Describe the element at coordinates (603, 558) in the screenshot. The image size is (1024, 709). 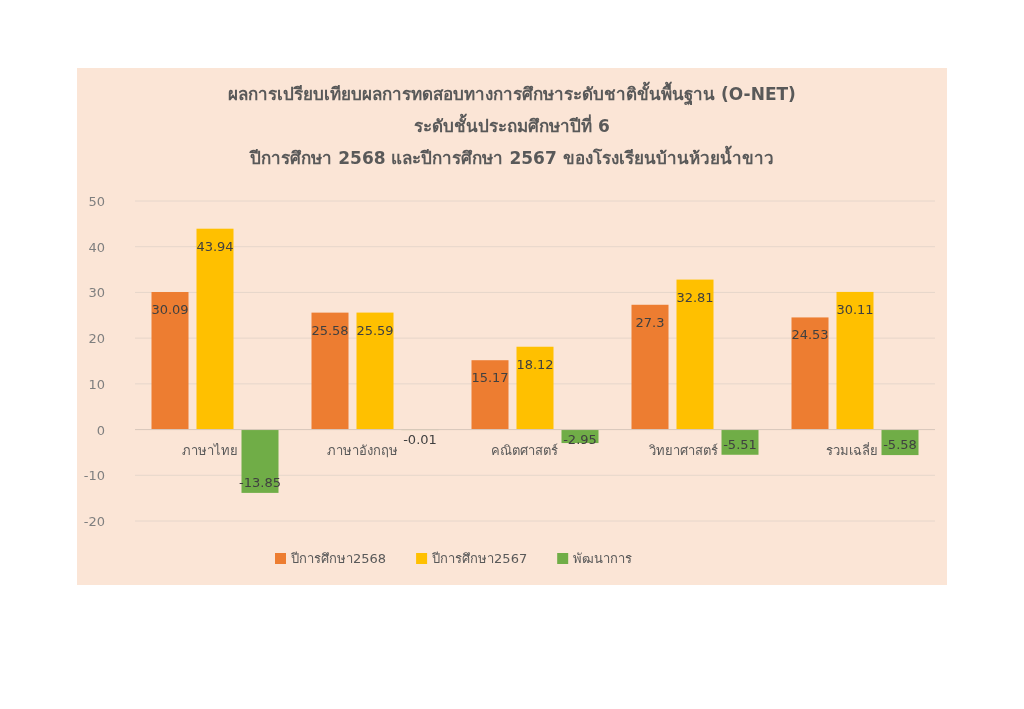
I see `legend-label: พัฒนาการ` at that location.